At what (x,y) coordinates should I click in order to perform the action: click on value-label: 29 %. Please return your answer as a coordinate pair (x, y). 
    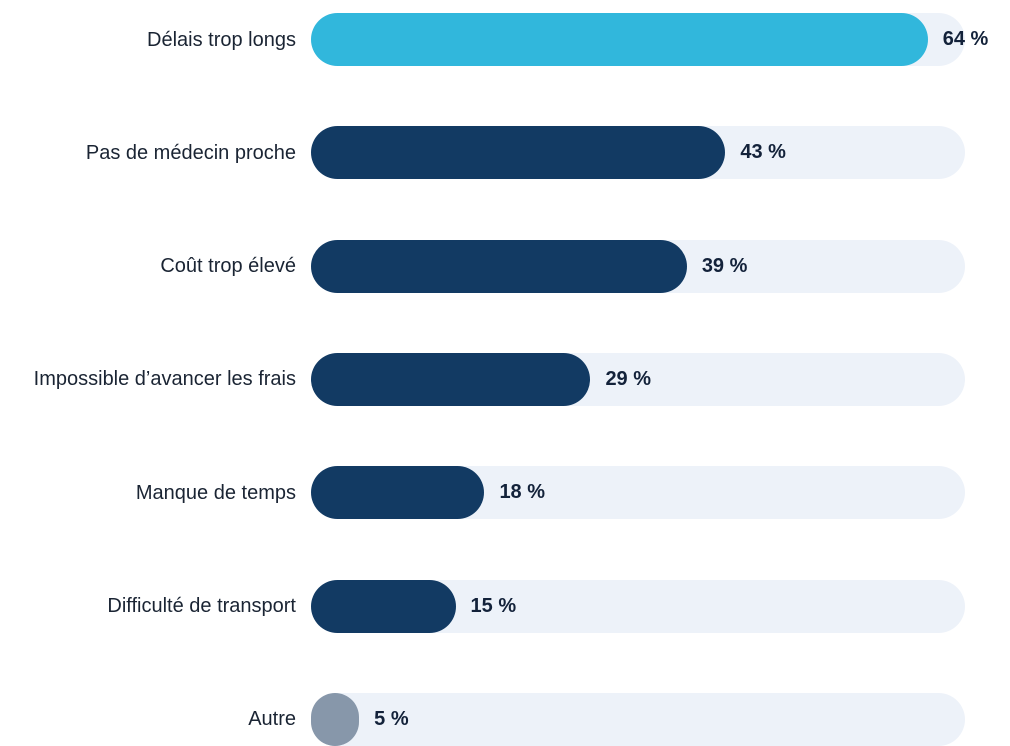
    Looking at the image, I should click on (628, 378).